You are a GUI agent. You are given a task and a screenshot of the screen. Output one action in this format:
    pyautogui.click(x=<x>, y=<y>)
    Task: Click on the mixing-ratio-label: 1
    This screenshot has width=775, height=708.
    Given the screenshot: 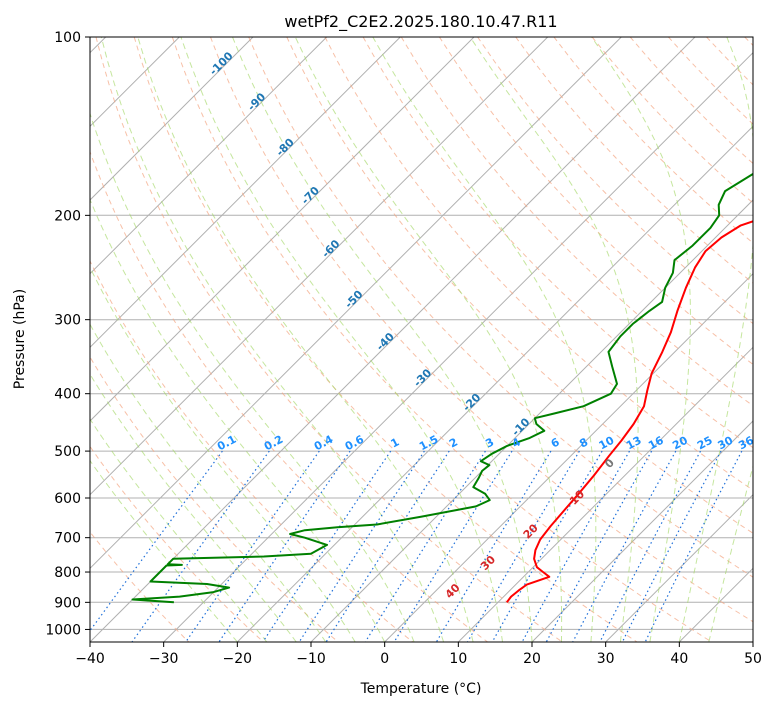 What is the action you would take?
    pyautogui.click(x=395, y=442)
    